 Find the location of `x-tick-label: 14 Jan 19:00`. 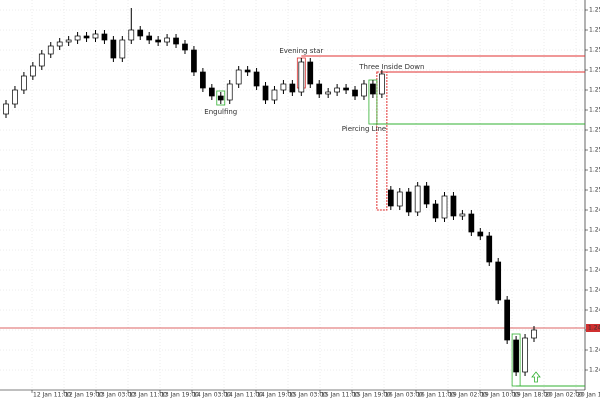

x-tick-label: 14 Jan 19:00 is located at coordinates (276, 395).